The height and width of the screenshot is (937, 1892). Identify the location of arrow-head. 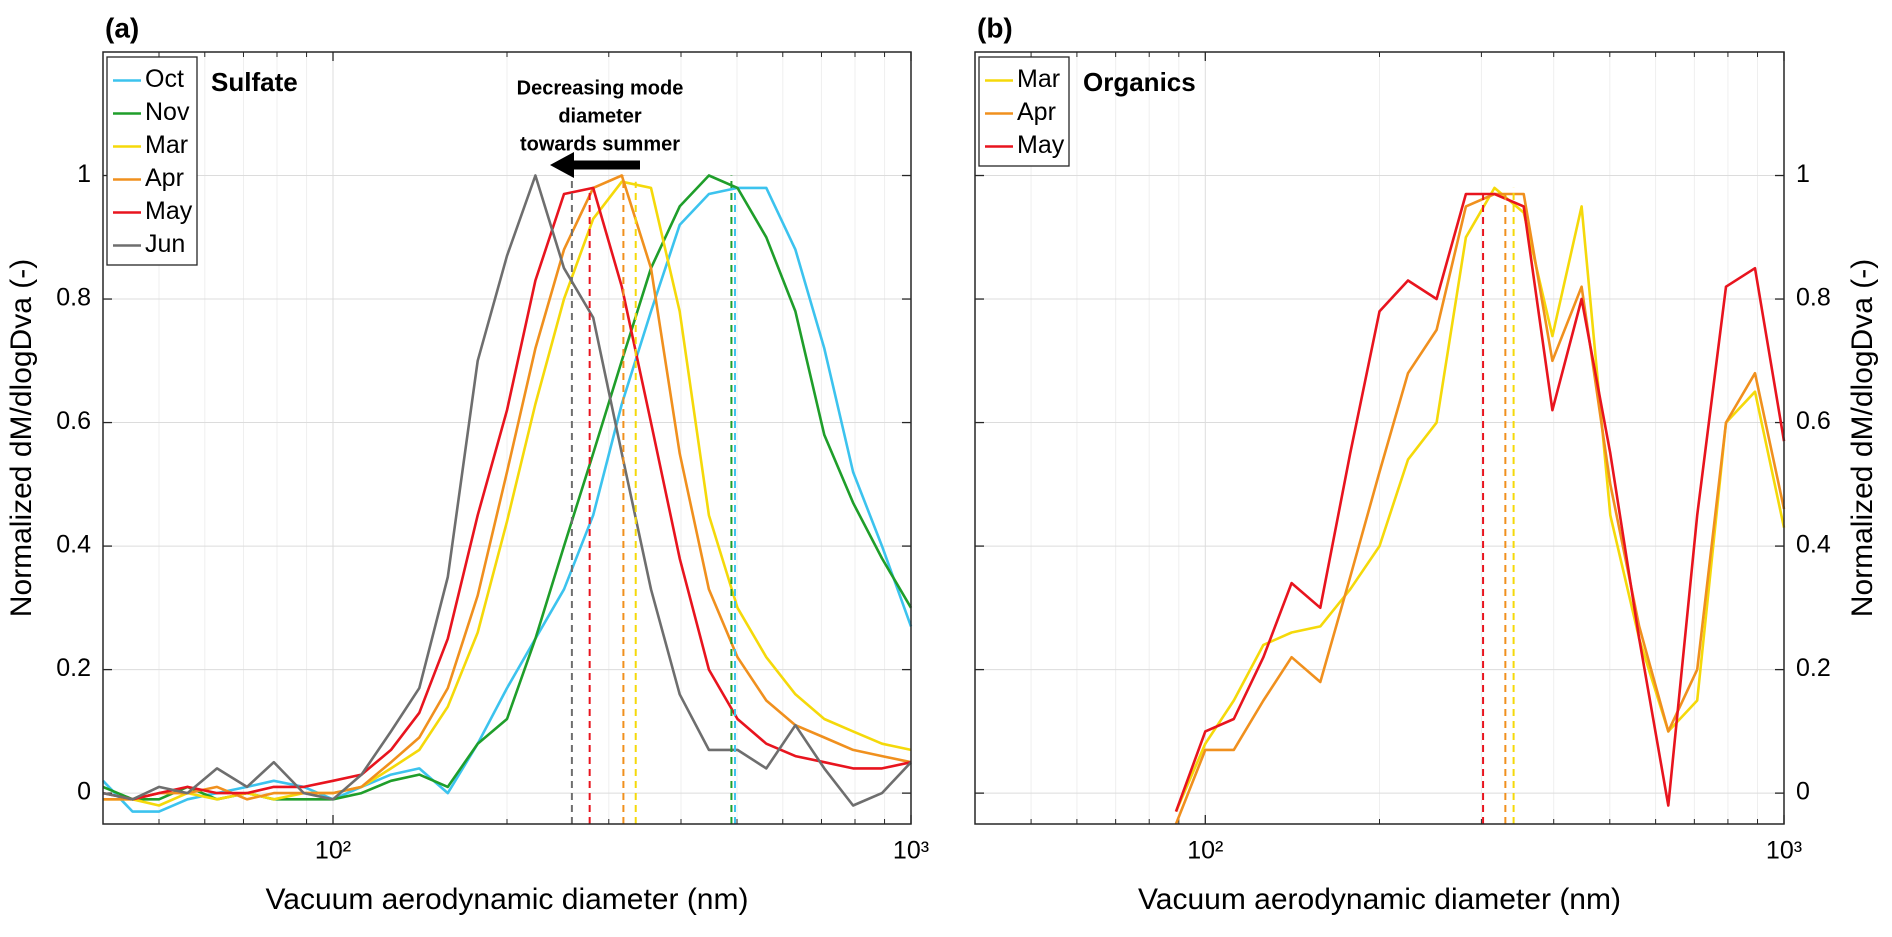
(562, 165).